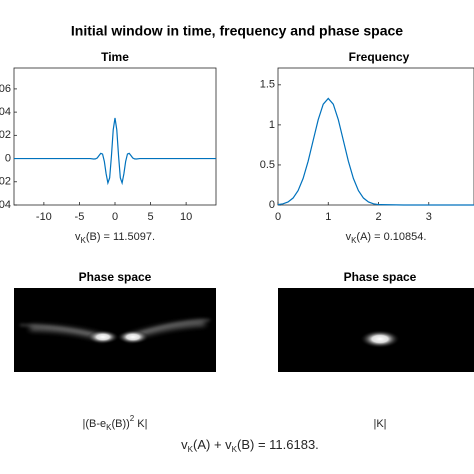  Describe the element at coordinates (184, 444) in the screenshot. I see `footer-part: v` at that location.